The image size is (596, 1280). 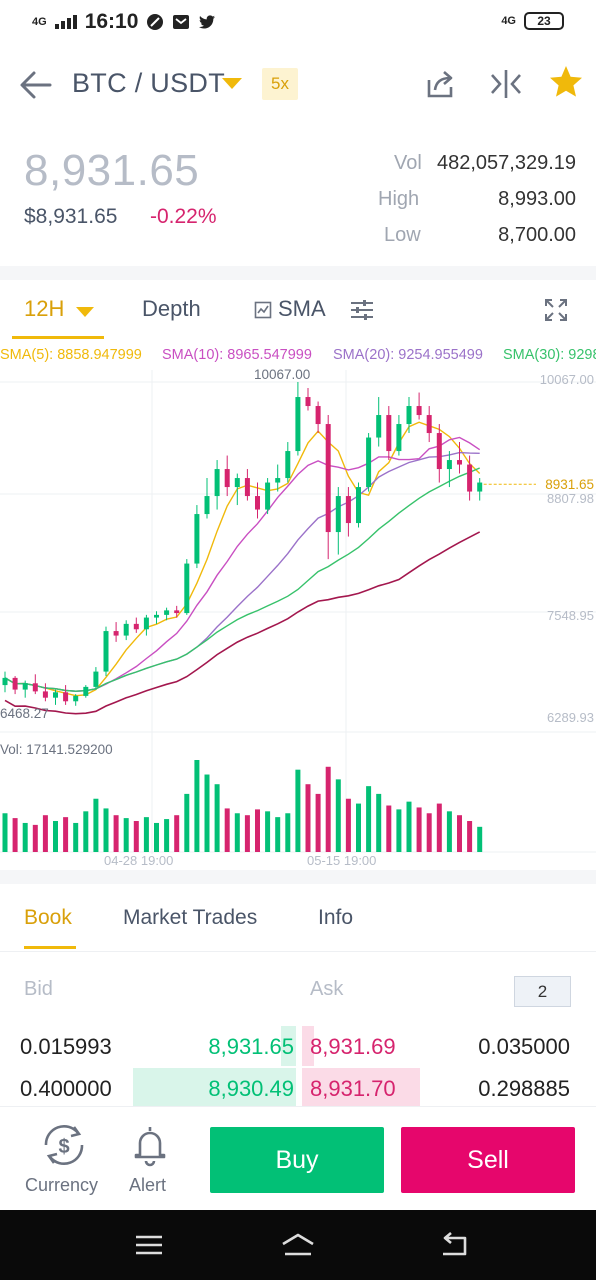 I want to click on indicator-icon, so click(x=263, y=310).